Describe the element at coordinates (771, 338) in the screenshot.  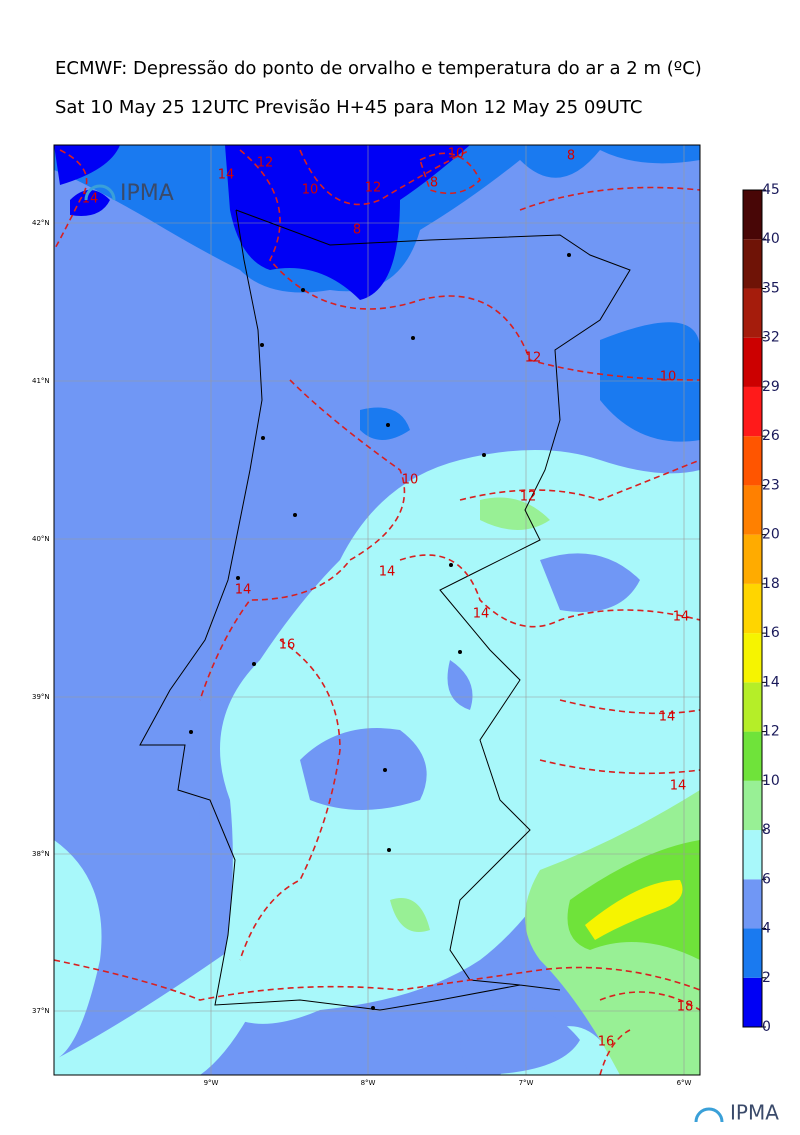
I see `colorbar-tick-label: 32` at that location.